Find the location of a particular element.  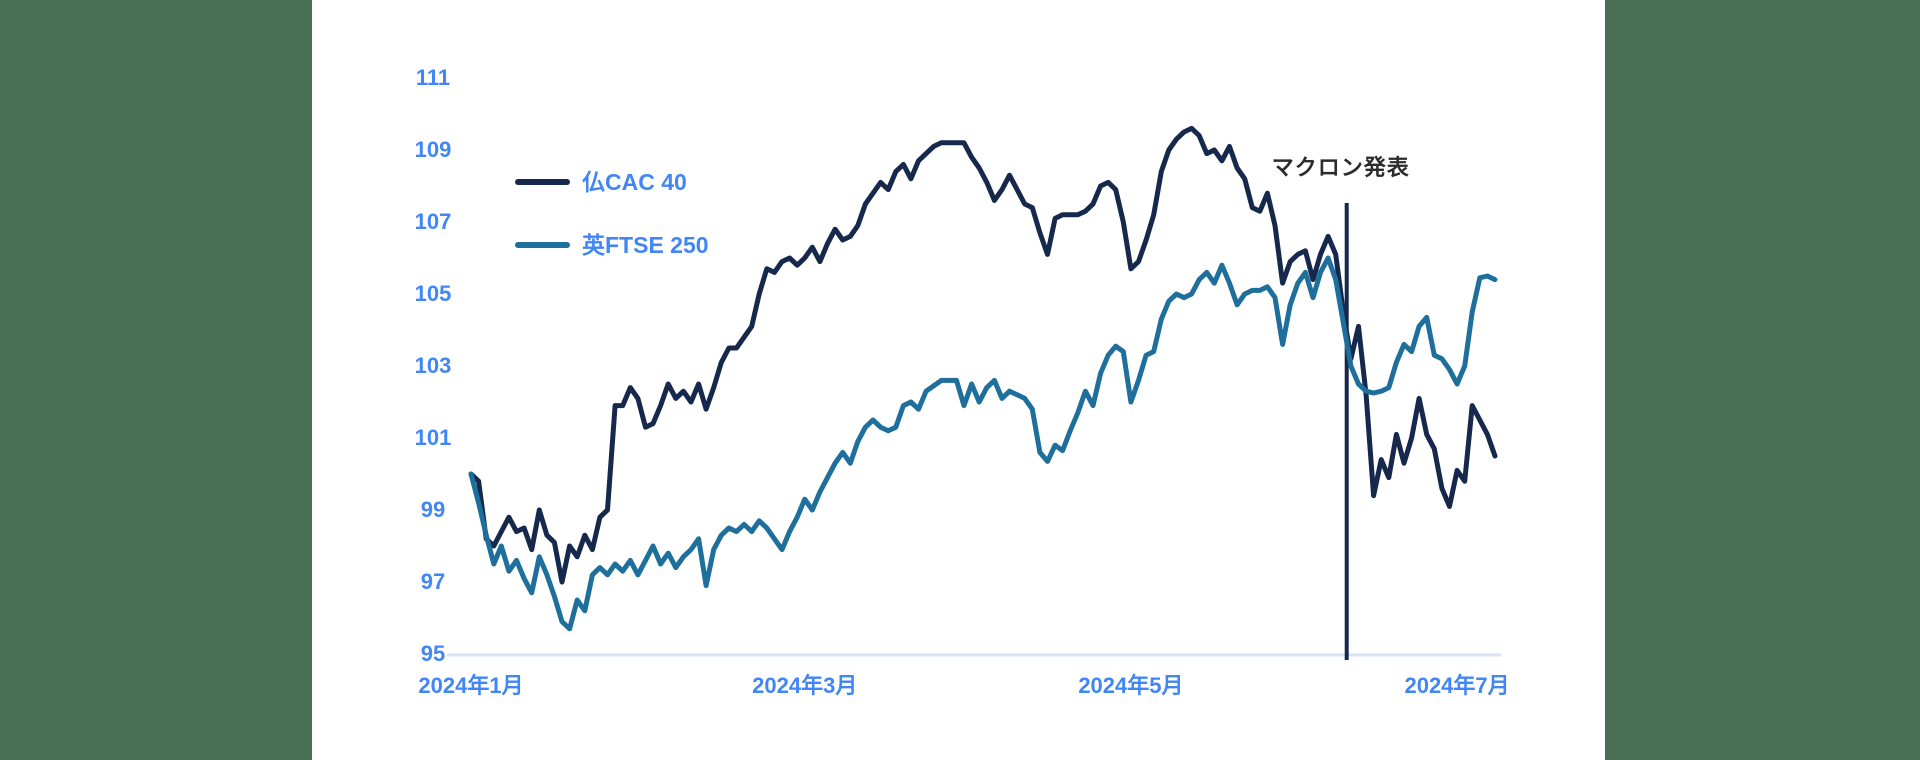

y-tick-label-109: 109 is located at coordinates (433, 149).